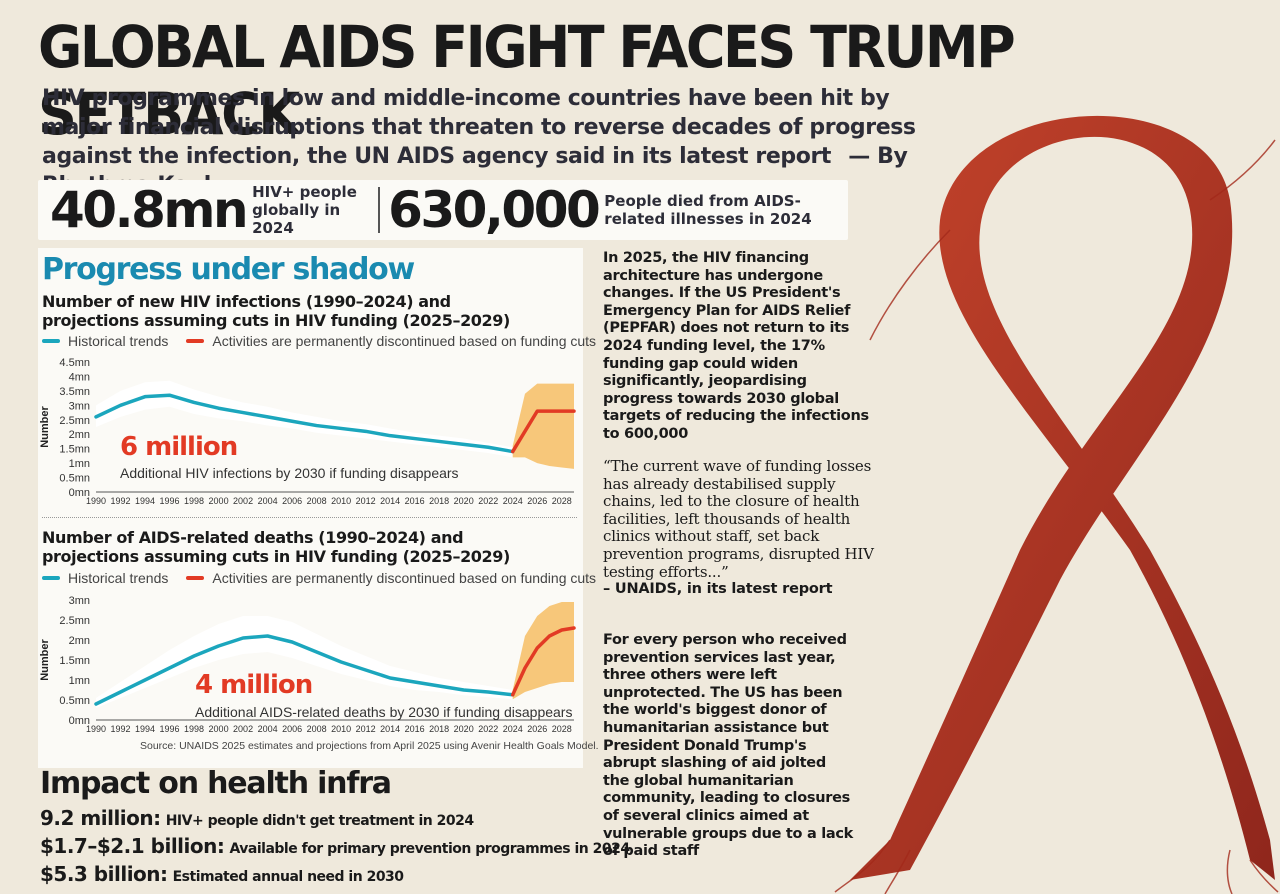  I want to click on chart-annotation-value: 6 million, so click(179, 447).